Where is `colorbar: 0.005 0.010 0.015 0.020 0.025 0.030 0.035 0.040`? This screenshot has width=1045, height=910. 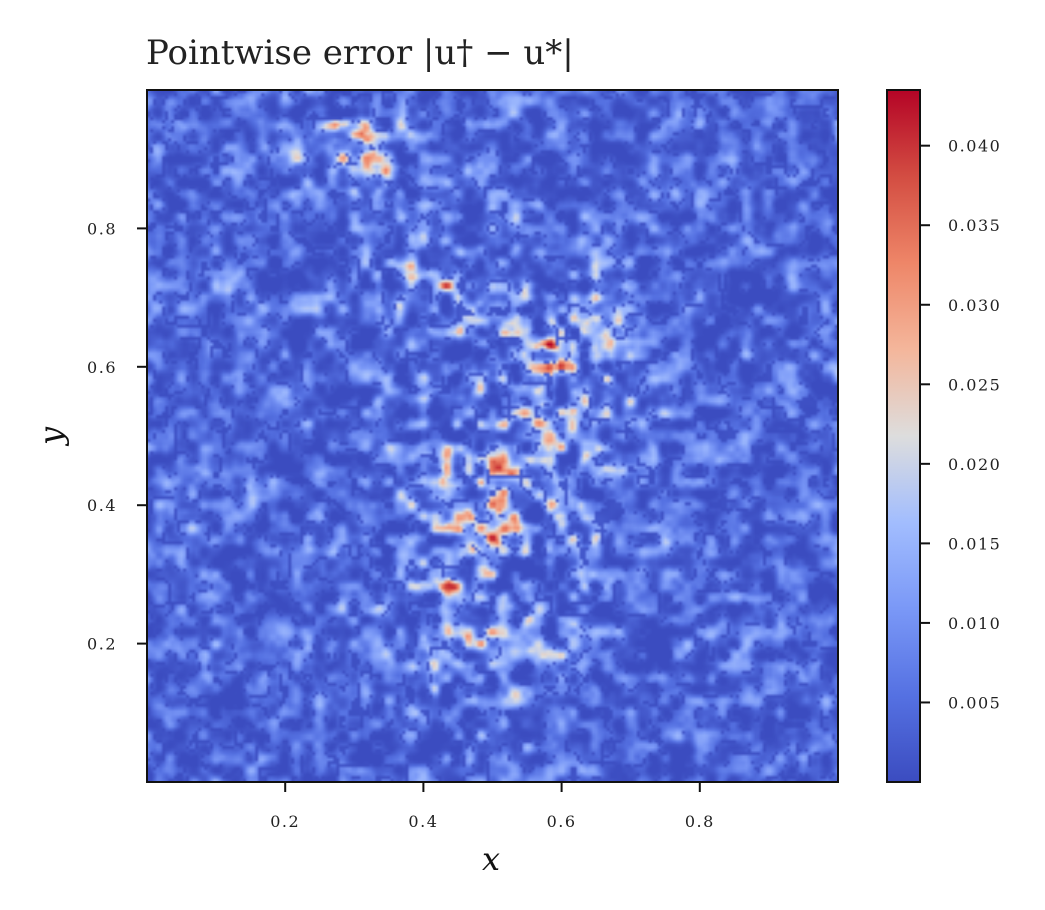
colorbar: 0.005 0.010 0.015 0.020 0.025 0.030 0.035 0.040 is located at coordinates (944, 436).